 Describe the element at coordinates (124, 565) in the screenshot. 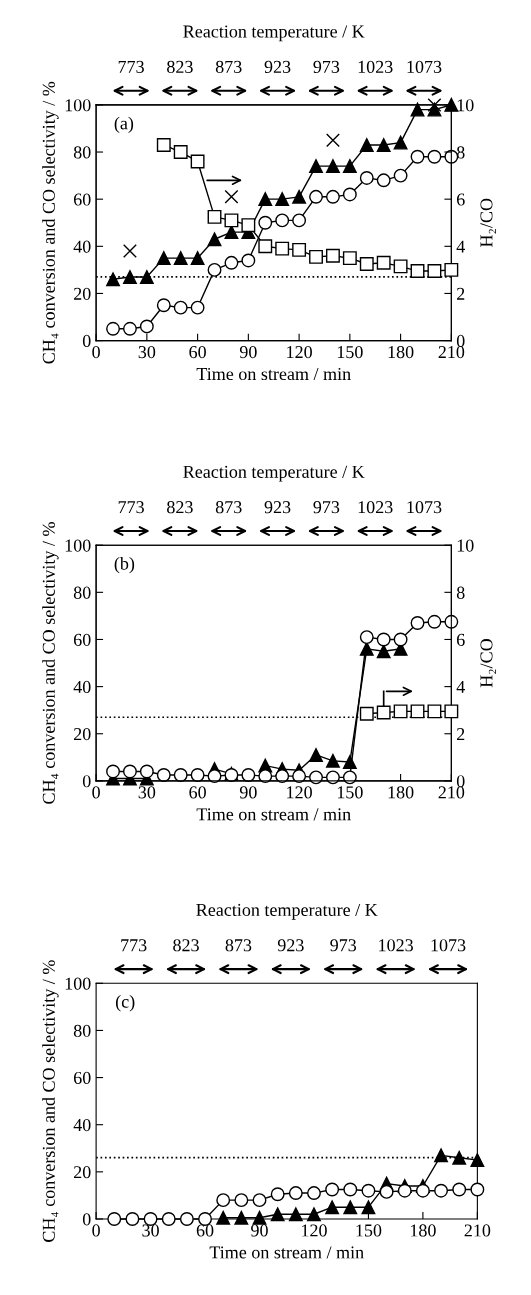

I see `annotation: (b)` at that location.